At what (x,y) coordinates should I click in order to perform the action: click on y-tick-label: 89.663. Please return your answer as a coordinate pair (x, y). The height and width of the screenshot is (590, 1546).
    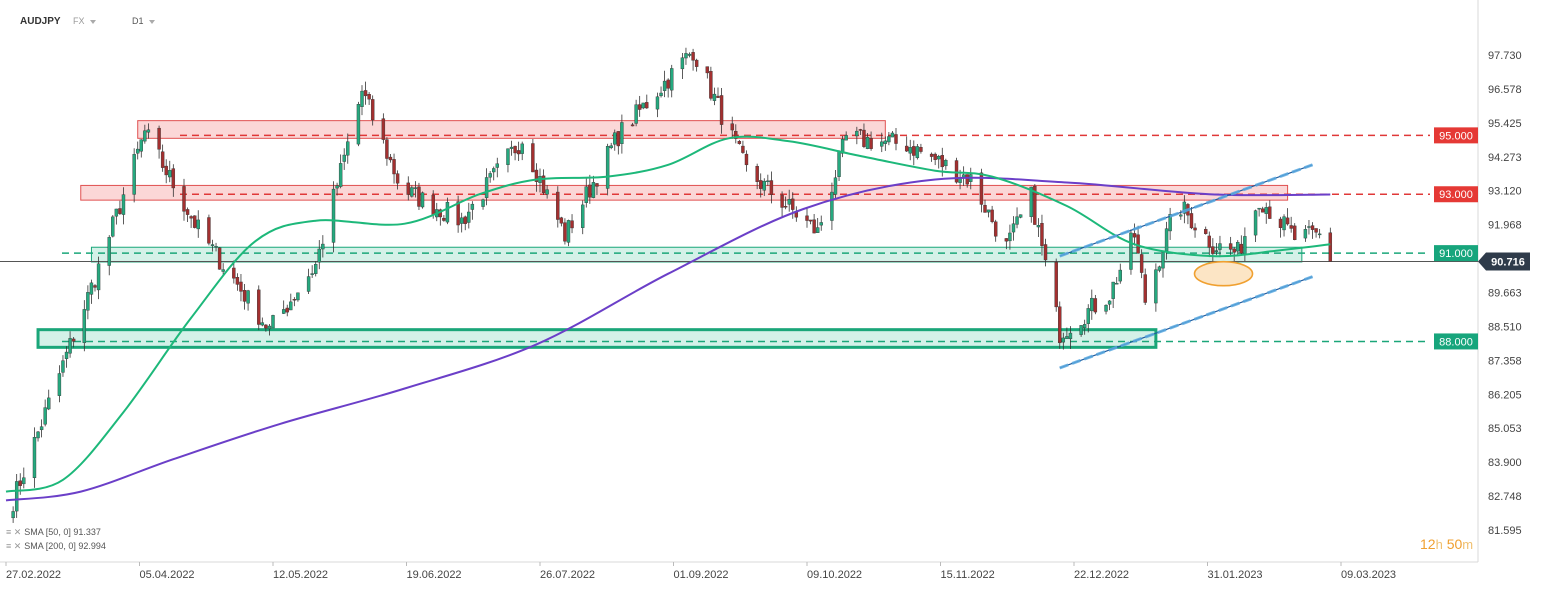
    Looking at the image, I should click on (1505, 293).